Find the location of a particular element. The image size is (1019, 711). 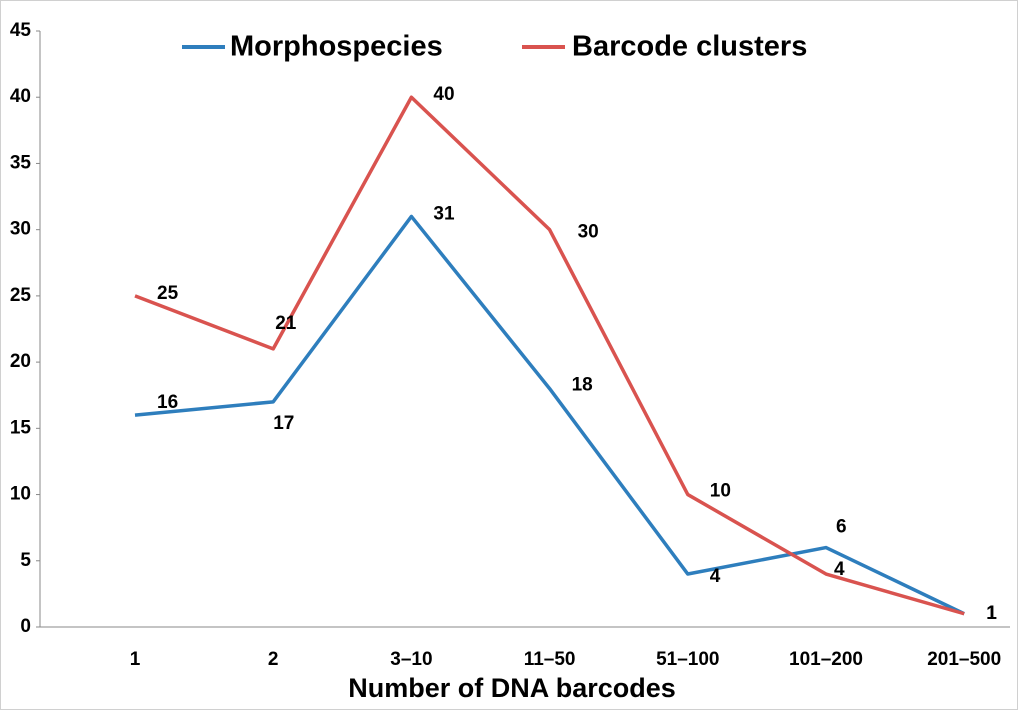

data-label: 31 is located at coordinates (444, 213).